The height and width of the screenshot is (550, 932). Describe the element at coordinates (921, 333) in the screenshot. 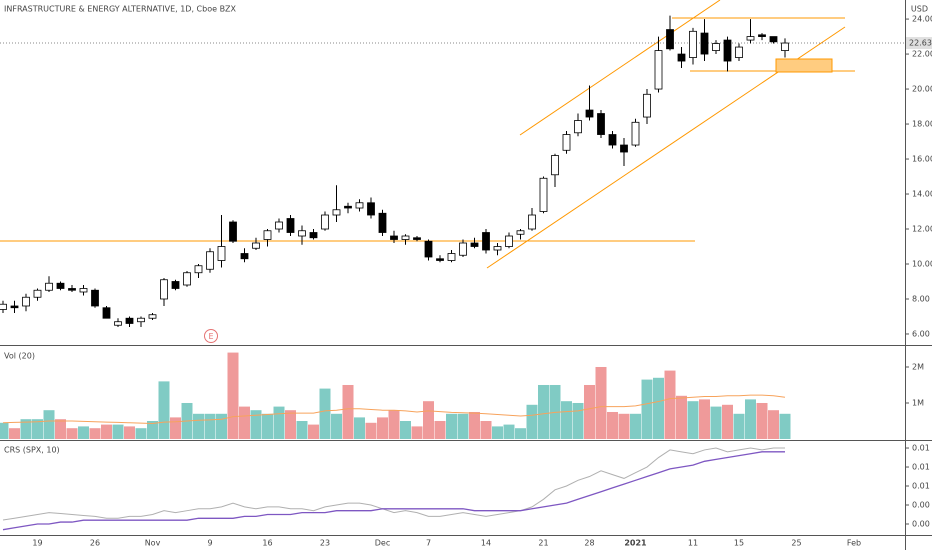

I see `y-tick-label: 6.00` at that location.